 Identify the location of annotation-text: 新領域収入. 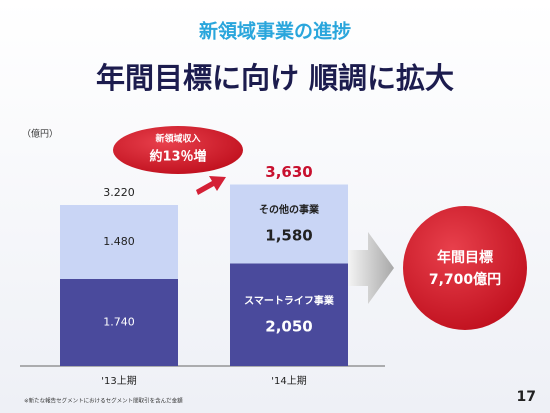
(177, 139).